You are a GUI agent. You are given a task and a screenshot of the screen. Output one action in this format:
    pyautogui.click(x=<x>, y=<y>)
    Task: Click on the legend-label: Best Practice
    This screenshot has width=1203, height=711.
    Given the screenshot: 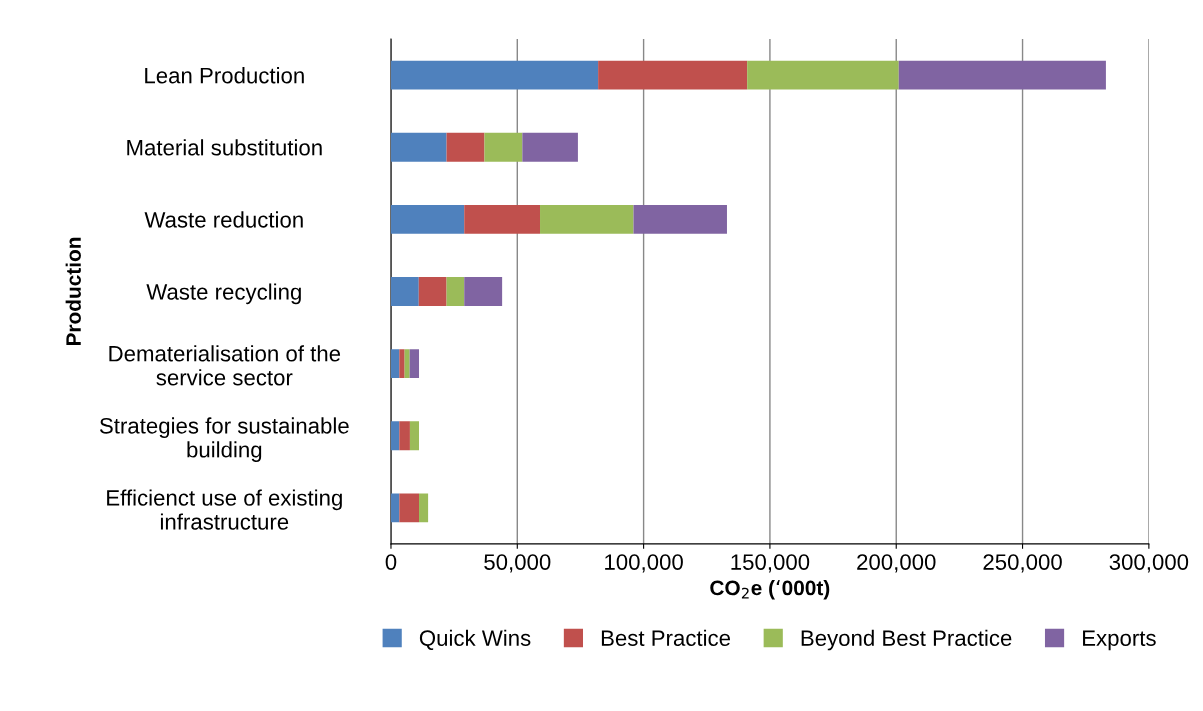 What is the action you would take?
    pyautogui.click(x=666, y=637)
    